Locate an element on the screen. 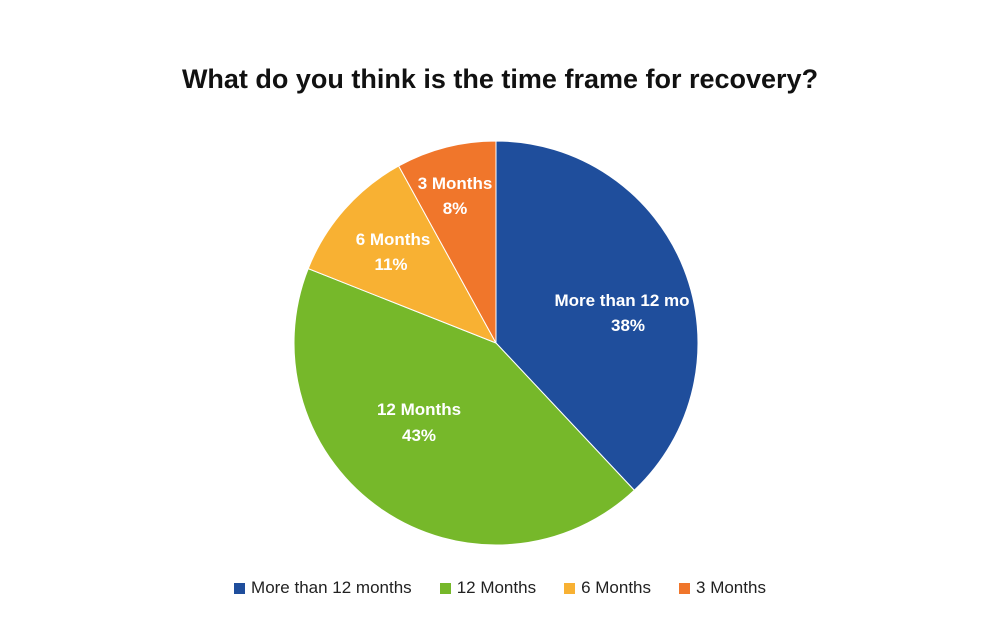 This screenshot has width=1000, height=632. slice-label-3-months: 3 Months is located at coordinates (455, 183).